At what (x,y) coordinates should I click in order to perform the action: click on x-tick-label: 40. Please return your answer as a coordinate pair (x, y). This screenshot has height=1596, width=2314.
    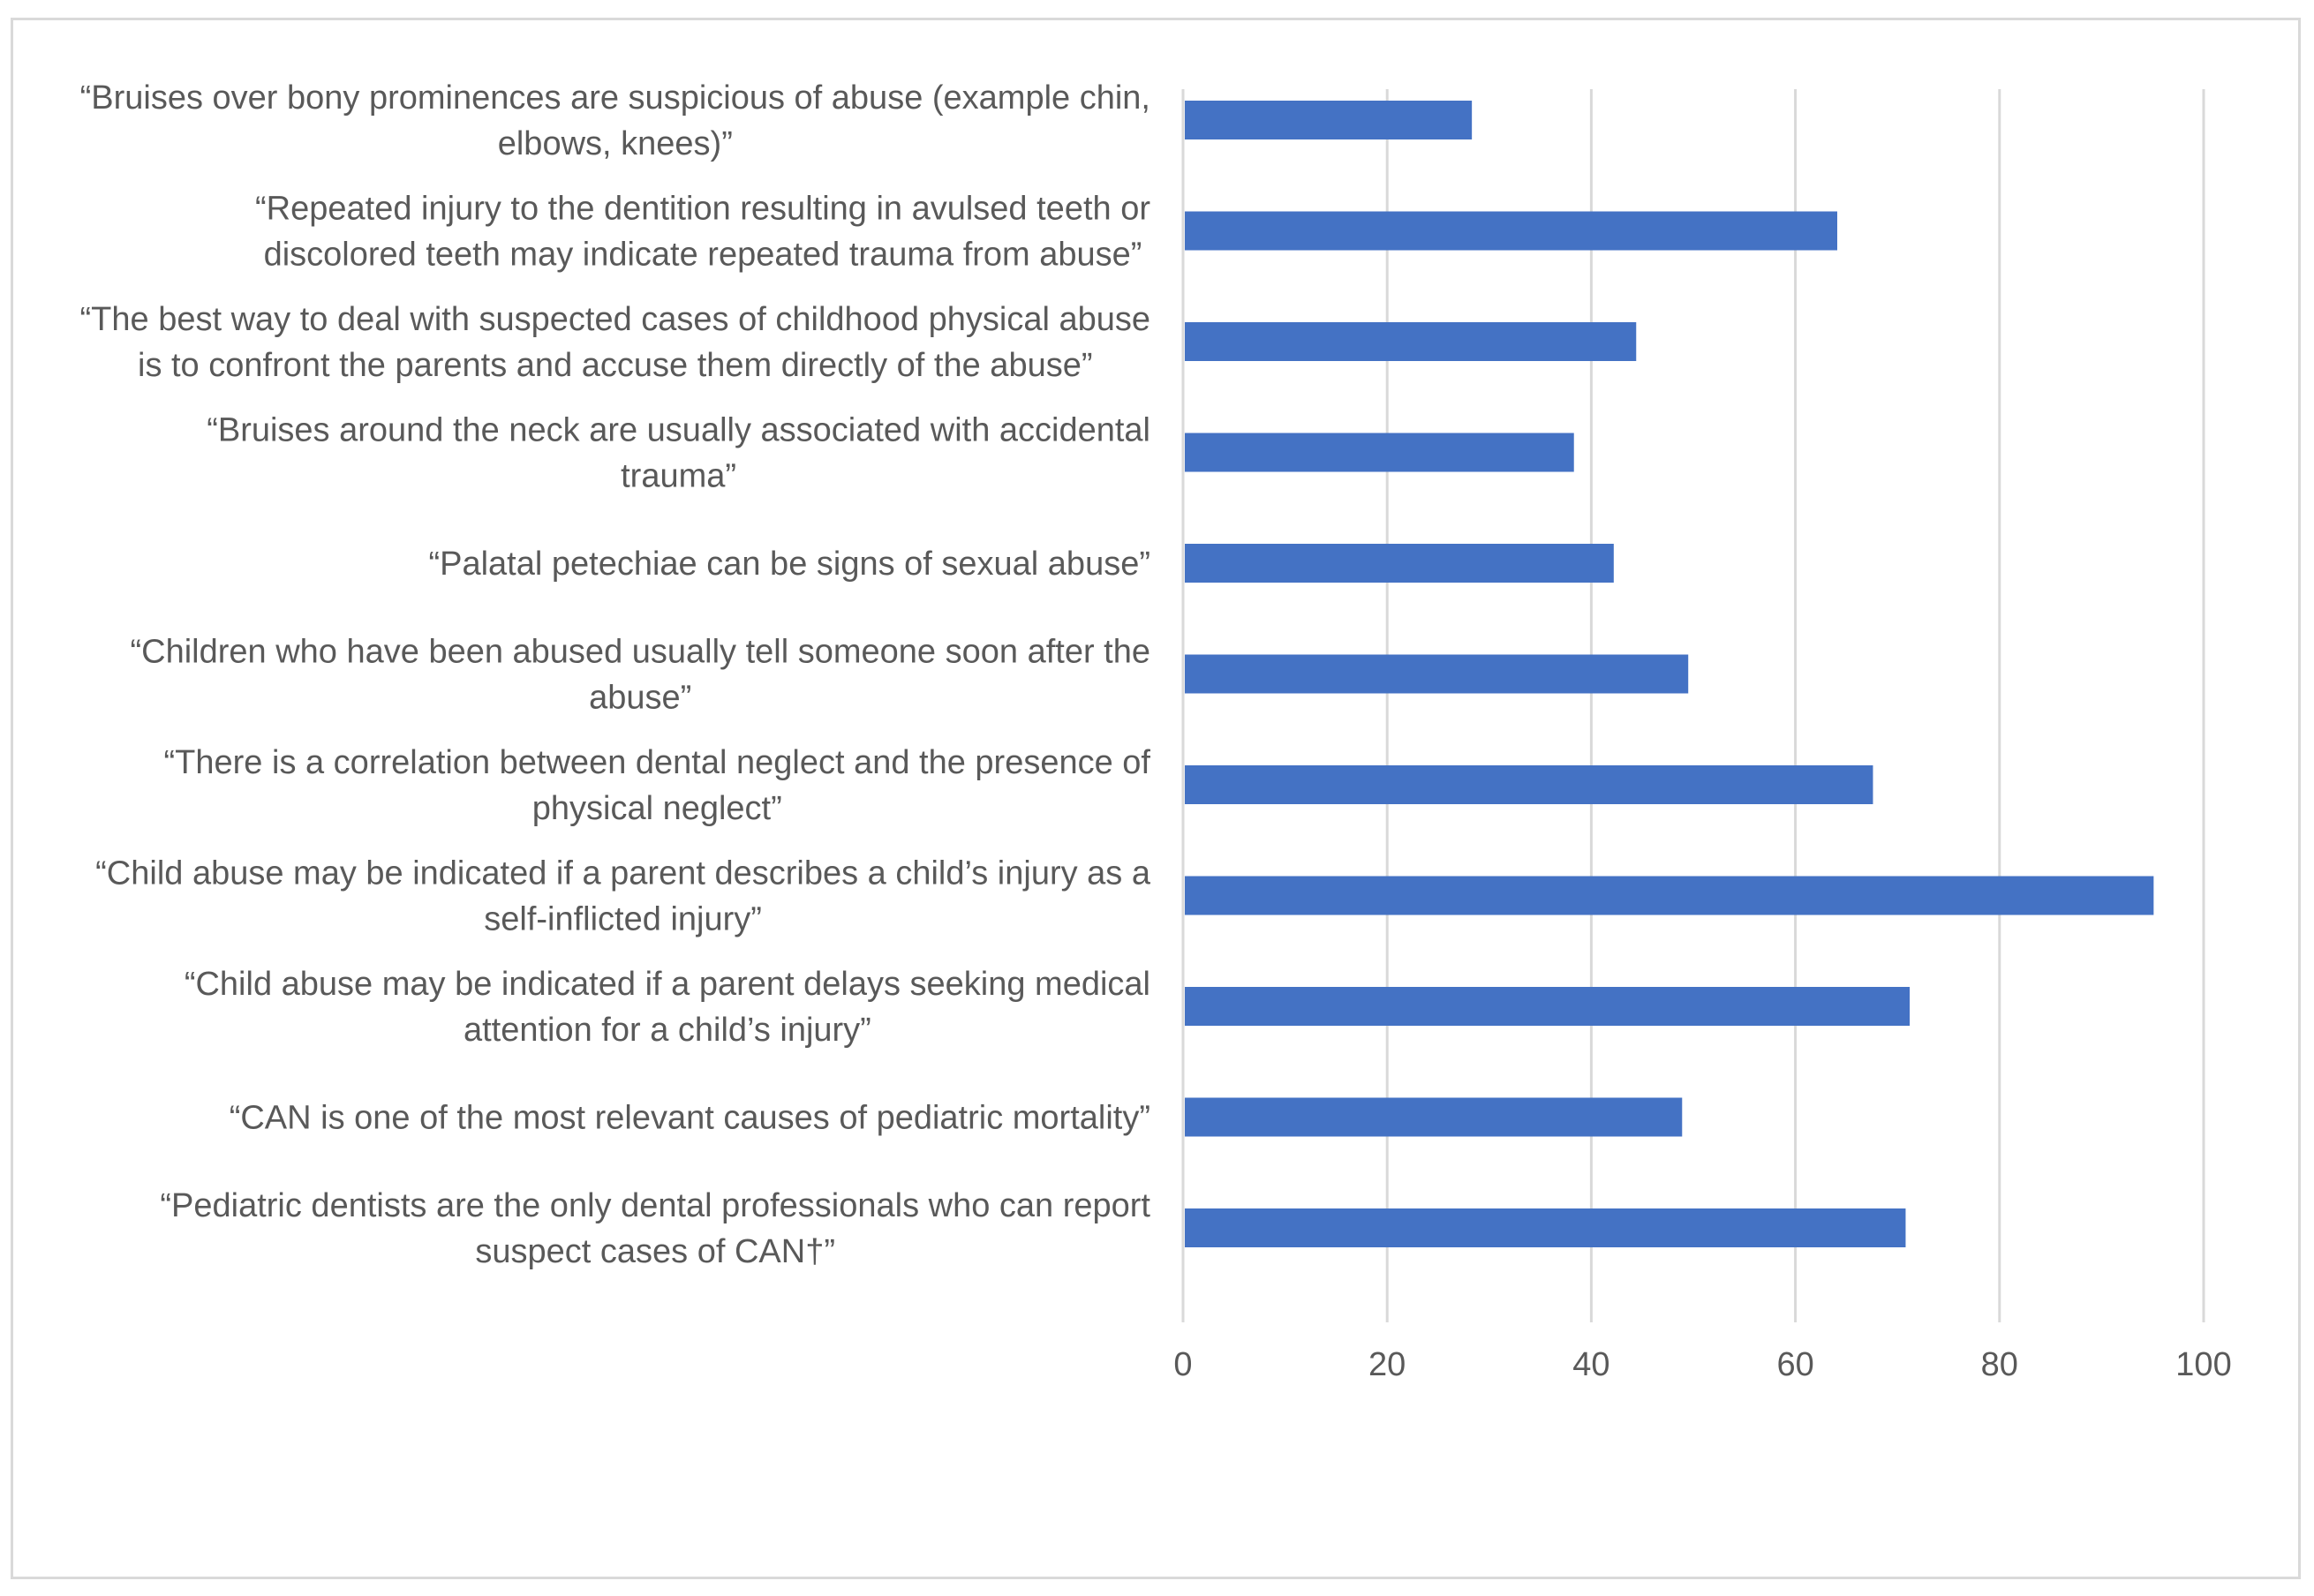
    Looking at the image, I should click on (1590, 1364).